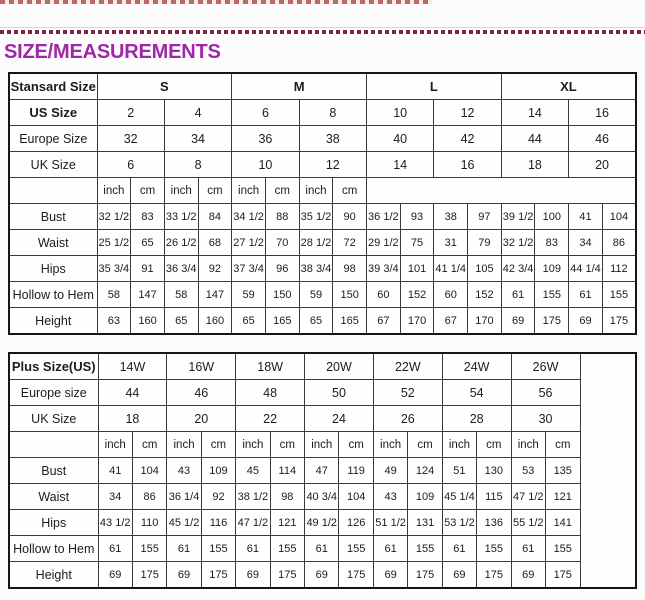  What do you see at coordinates (112, 52) in the screenshot?
I see `page-title: SIZE/MEASUREMENTS` at bounding box center [112, 52].